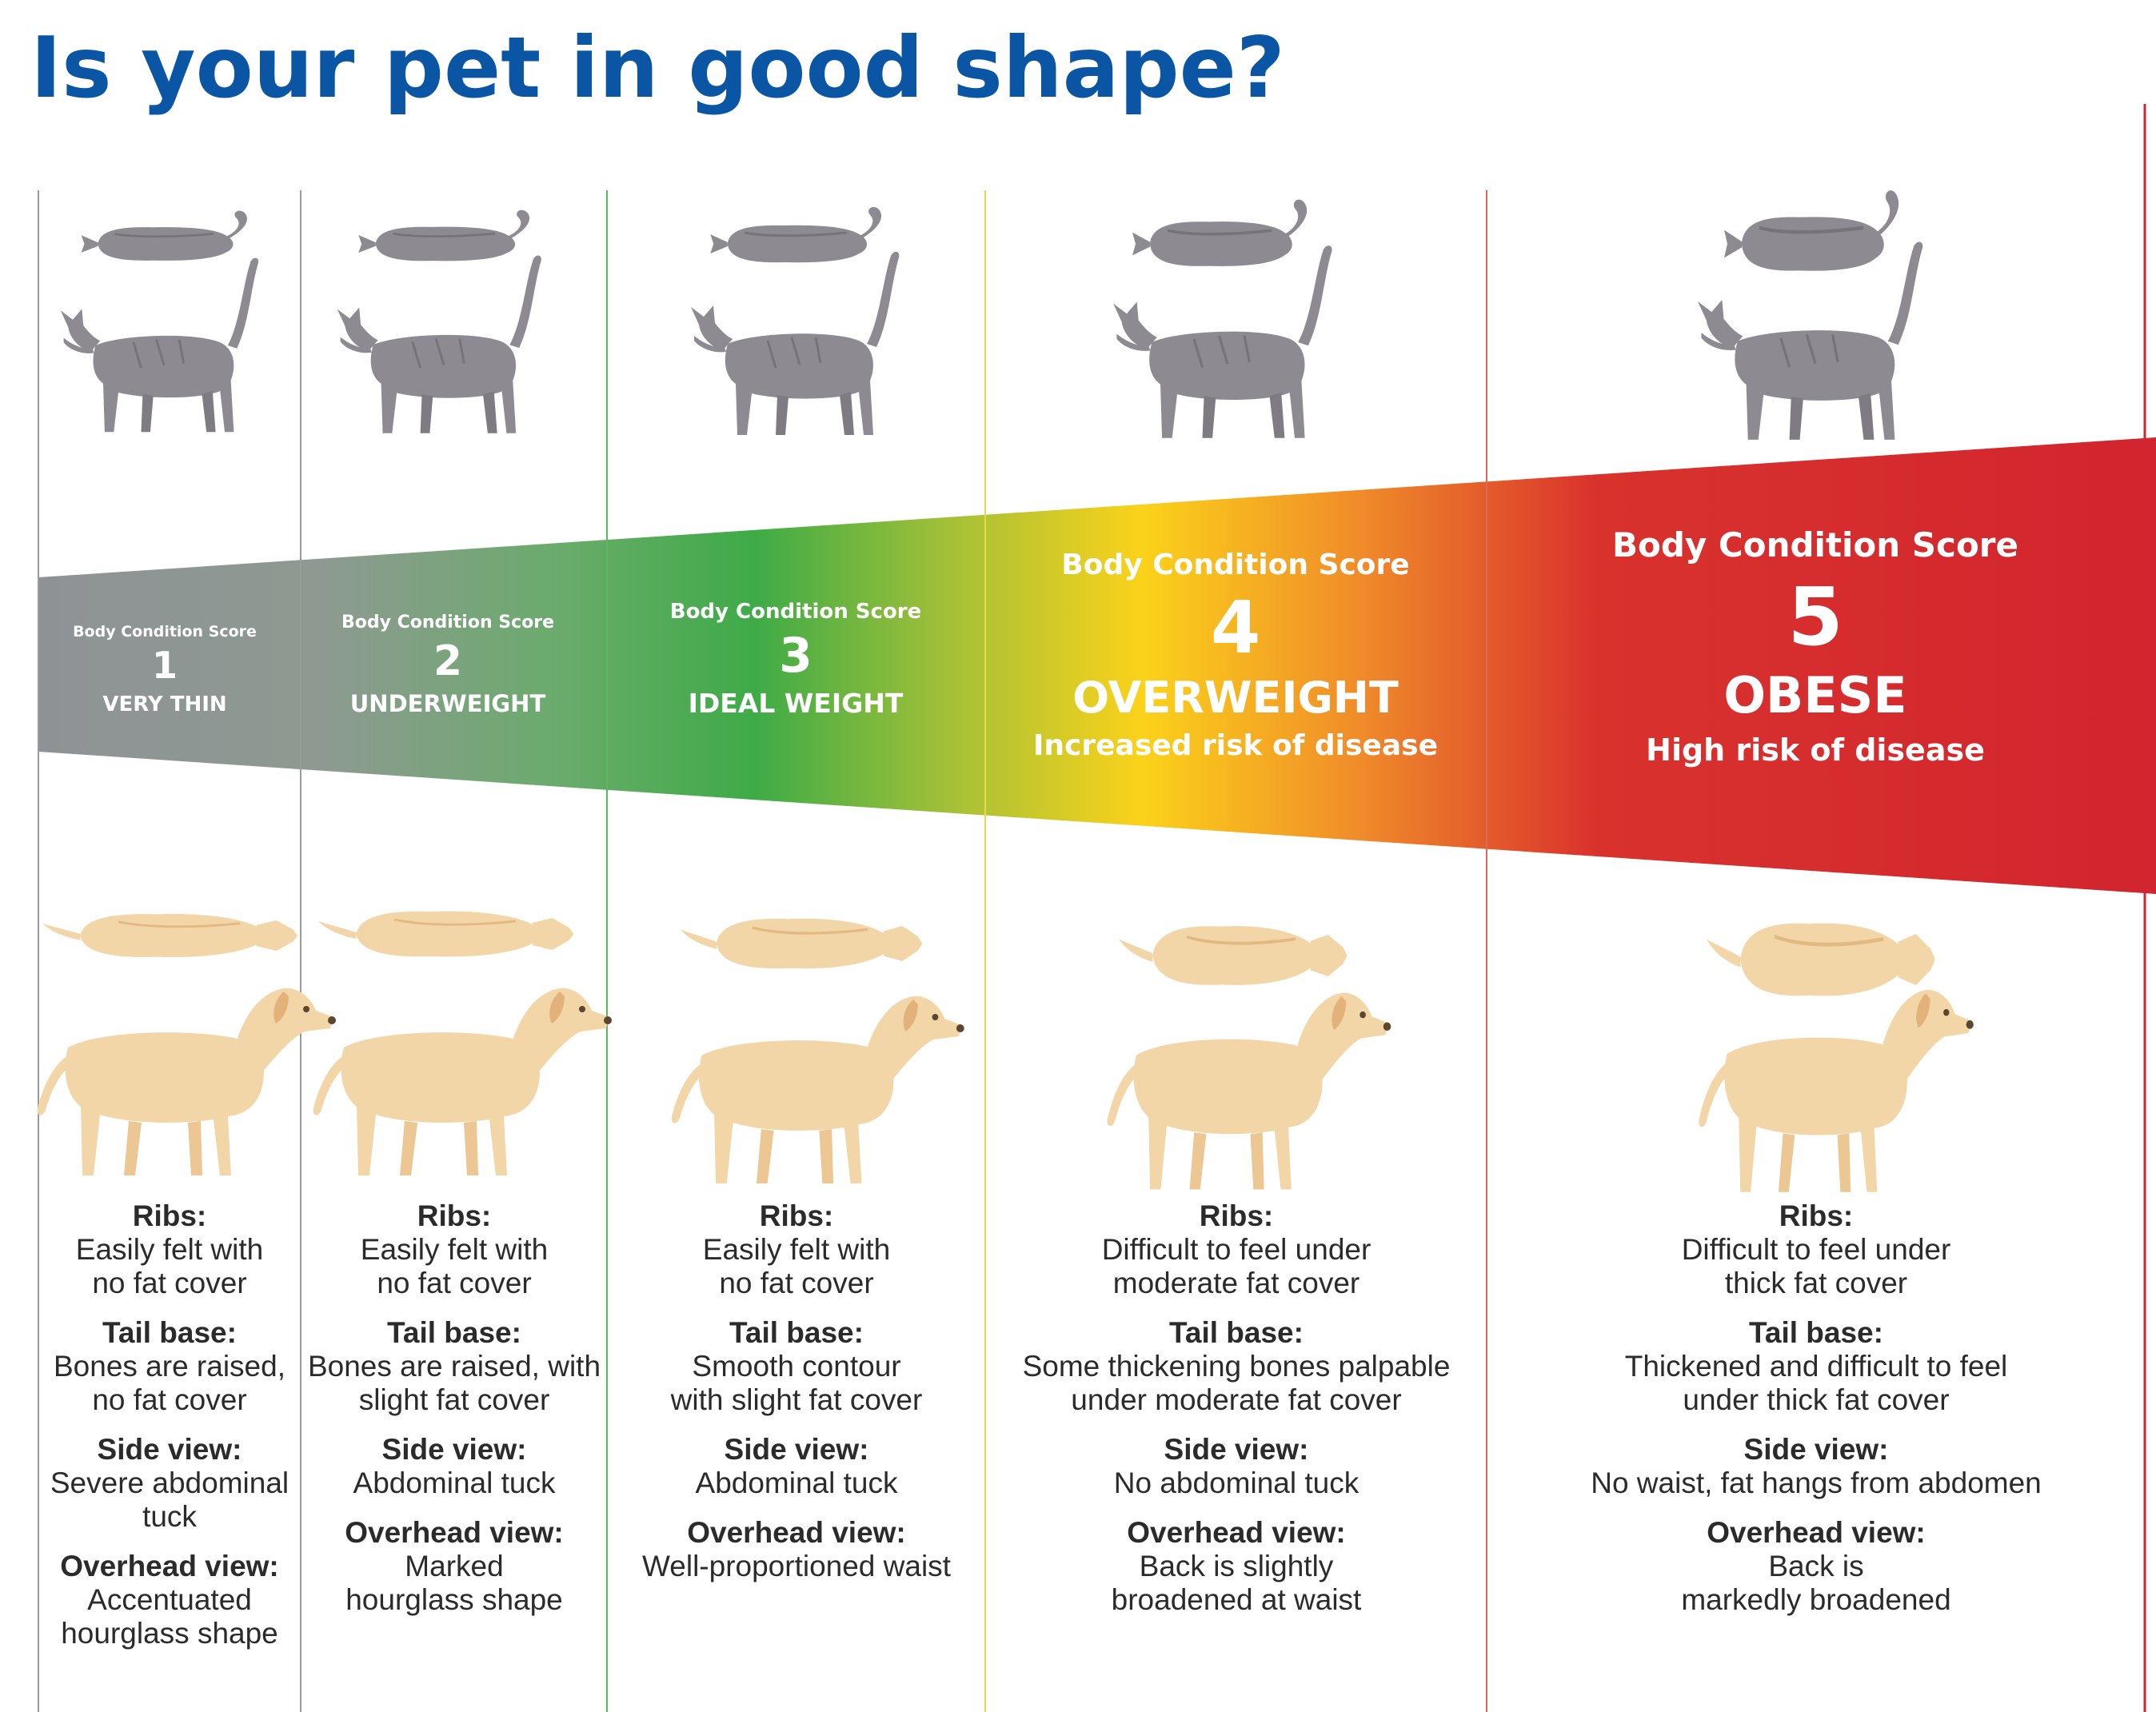  Describe the element at coordinates (1816, 750) in the screenshot. I see `score-risk: High risk of disease` at that location.